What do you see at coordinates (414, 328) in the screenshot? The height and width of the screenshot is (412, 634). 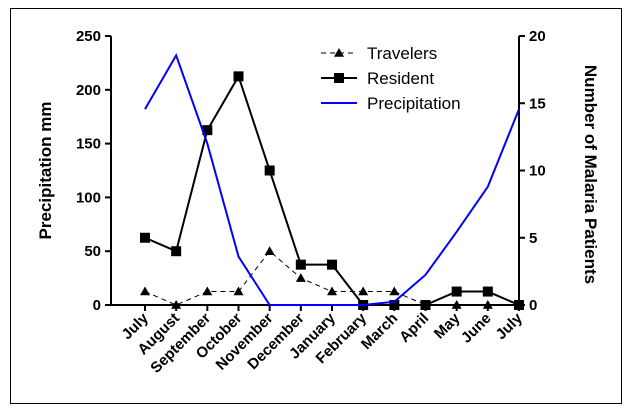 I see `x-tick-label: April` at bounding box center [414, 328].